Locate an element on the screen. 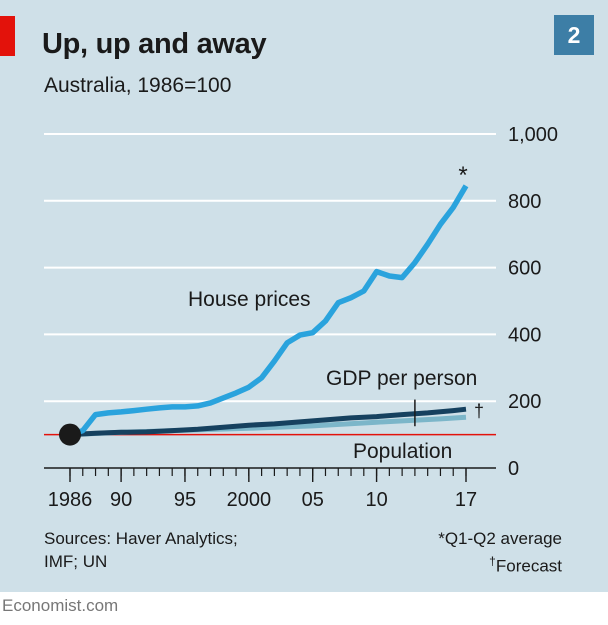 The height and width of the screenshot is (625, 608). sources-note: Sources: Haver Analytics; IMF; UN is located at coordinates (141, 550).